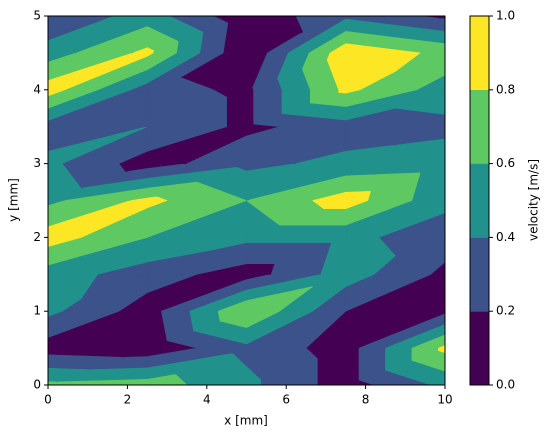 The width and height of the screenshot is (549, 438). I want to click on y-tick-label: 2, so click(37, 237).